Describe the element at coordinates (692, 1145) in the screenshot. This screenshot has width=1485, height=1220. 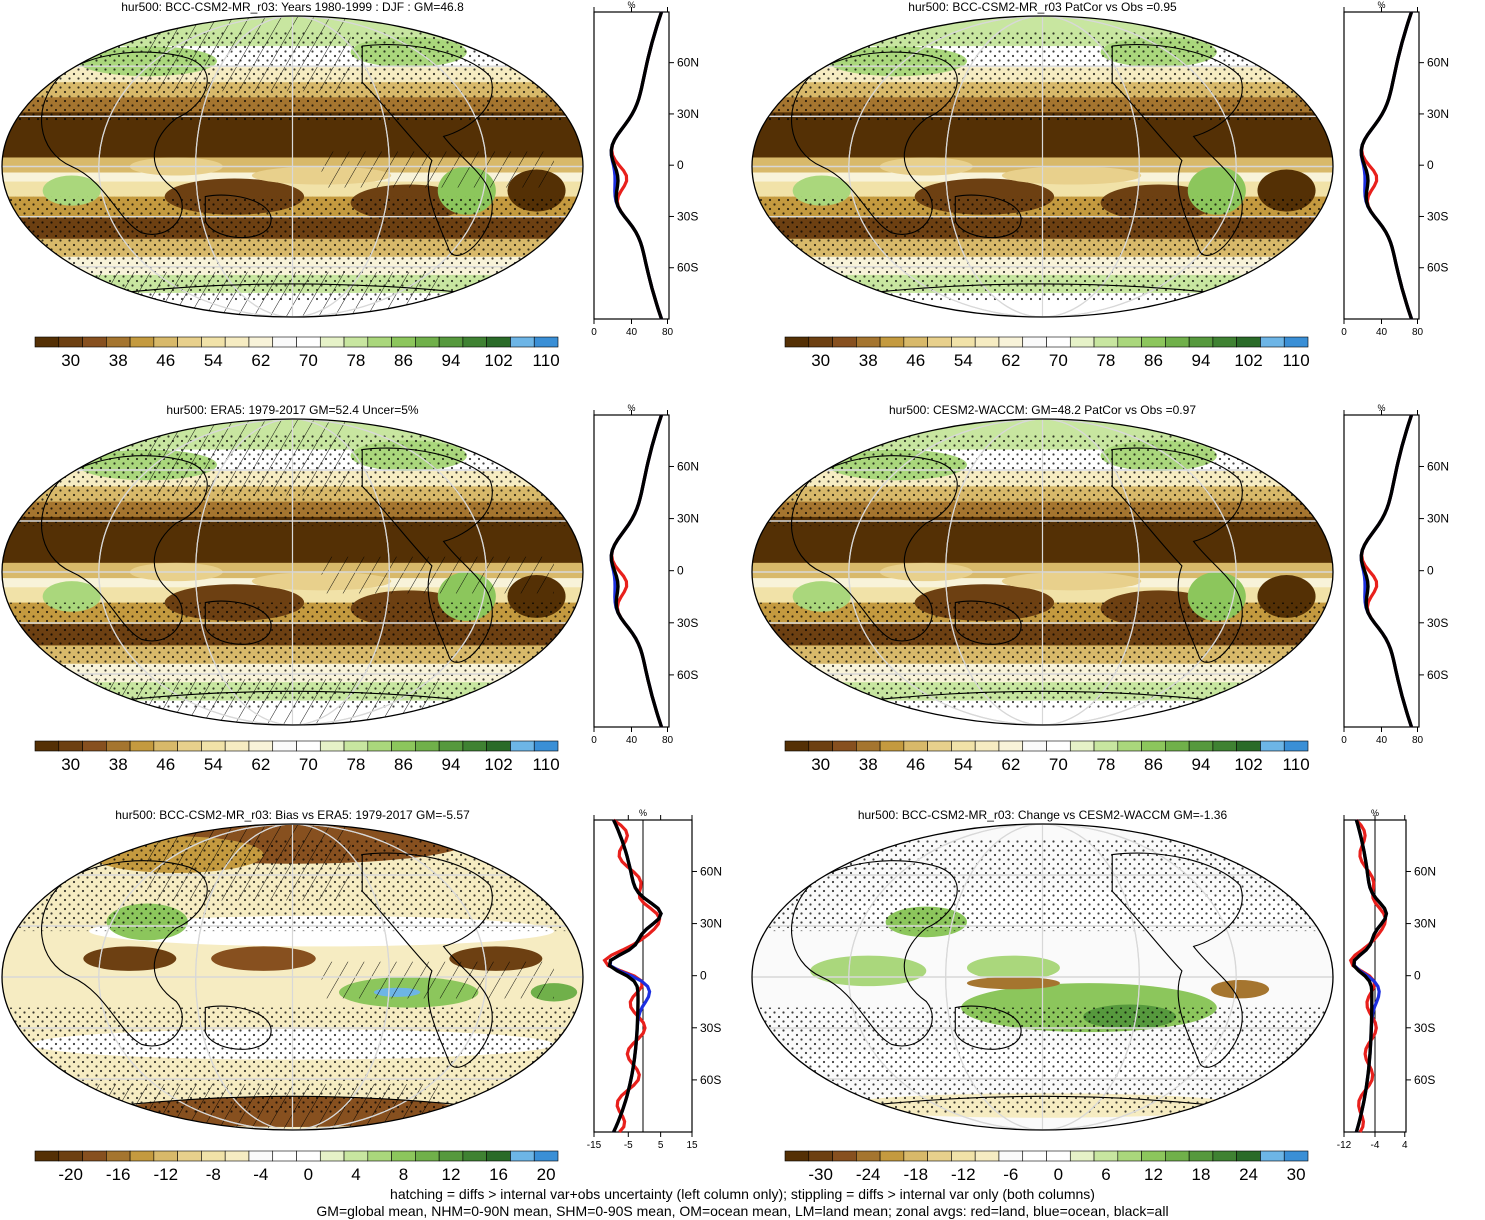
I see `zonal-x-tick: 15` at that location.